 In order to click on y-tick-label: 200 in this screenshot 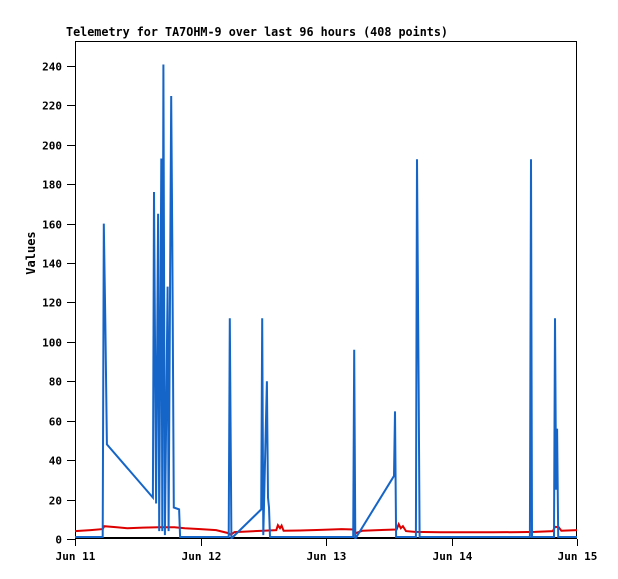, I will do `click(52, 146)`.